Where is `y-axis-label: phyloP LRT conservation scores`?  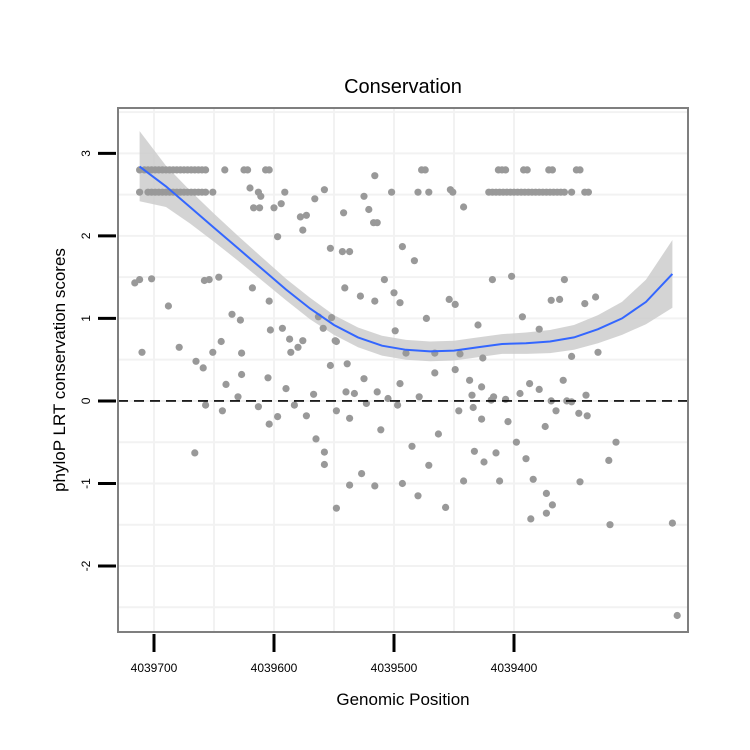 y-axis-label: phyloP LRT conservation scores is located at coordinates (59, 370).